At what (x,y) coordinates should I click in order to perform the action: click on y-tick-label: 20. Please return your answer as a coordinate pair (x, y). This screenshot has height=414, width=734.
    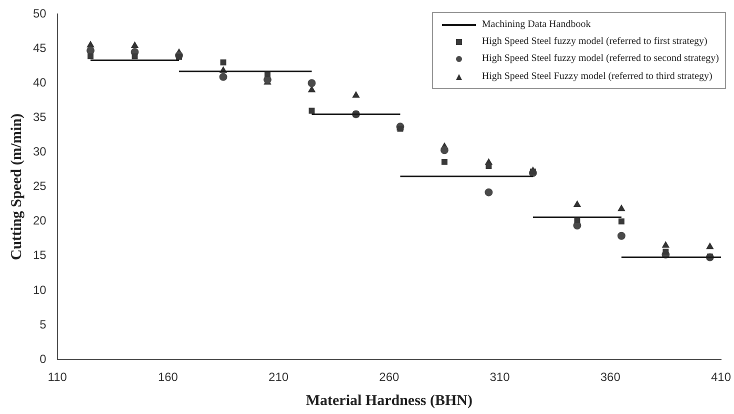
    Looking at the image, I should click on (39, 221).